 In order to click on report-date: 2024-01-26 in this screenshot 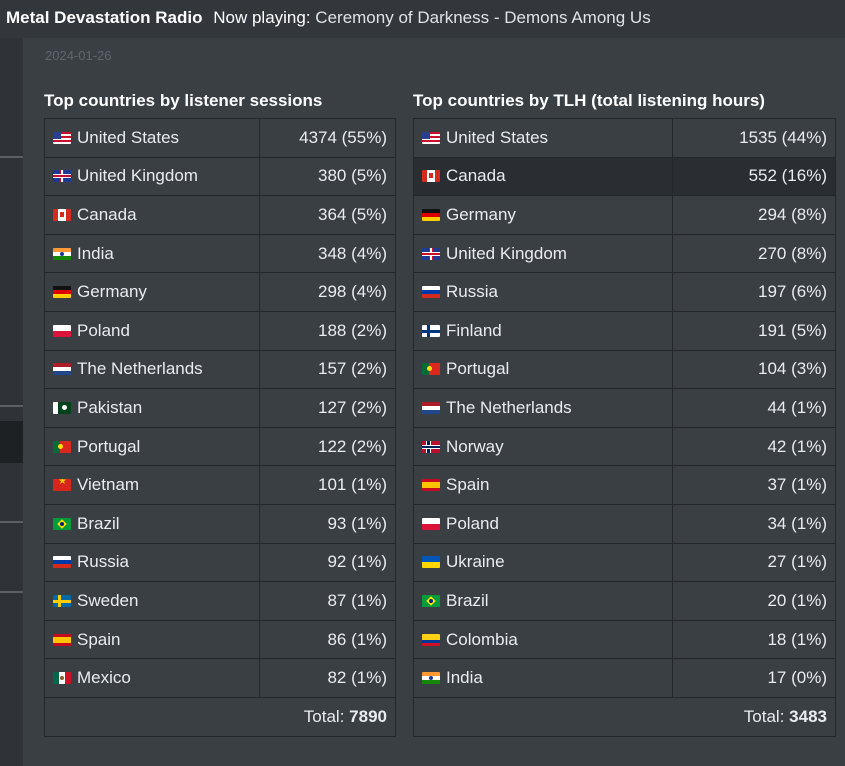, I will do `click(78, 55)`.